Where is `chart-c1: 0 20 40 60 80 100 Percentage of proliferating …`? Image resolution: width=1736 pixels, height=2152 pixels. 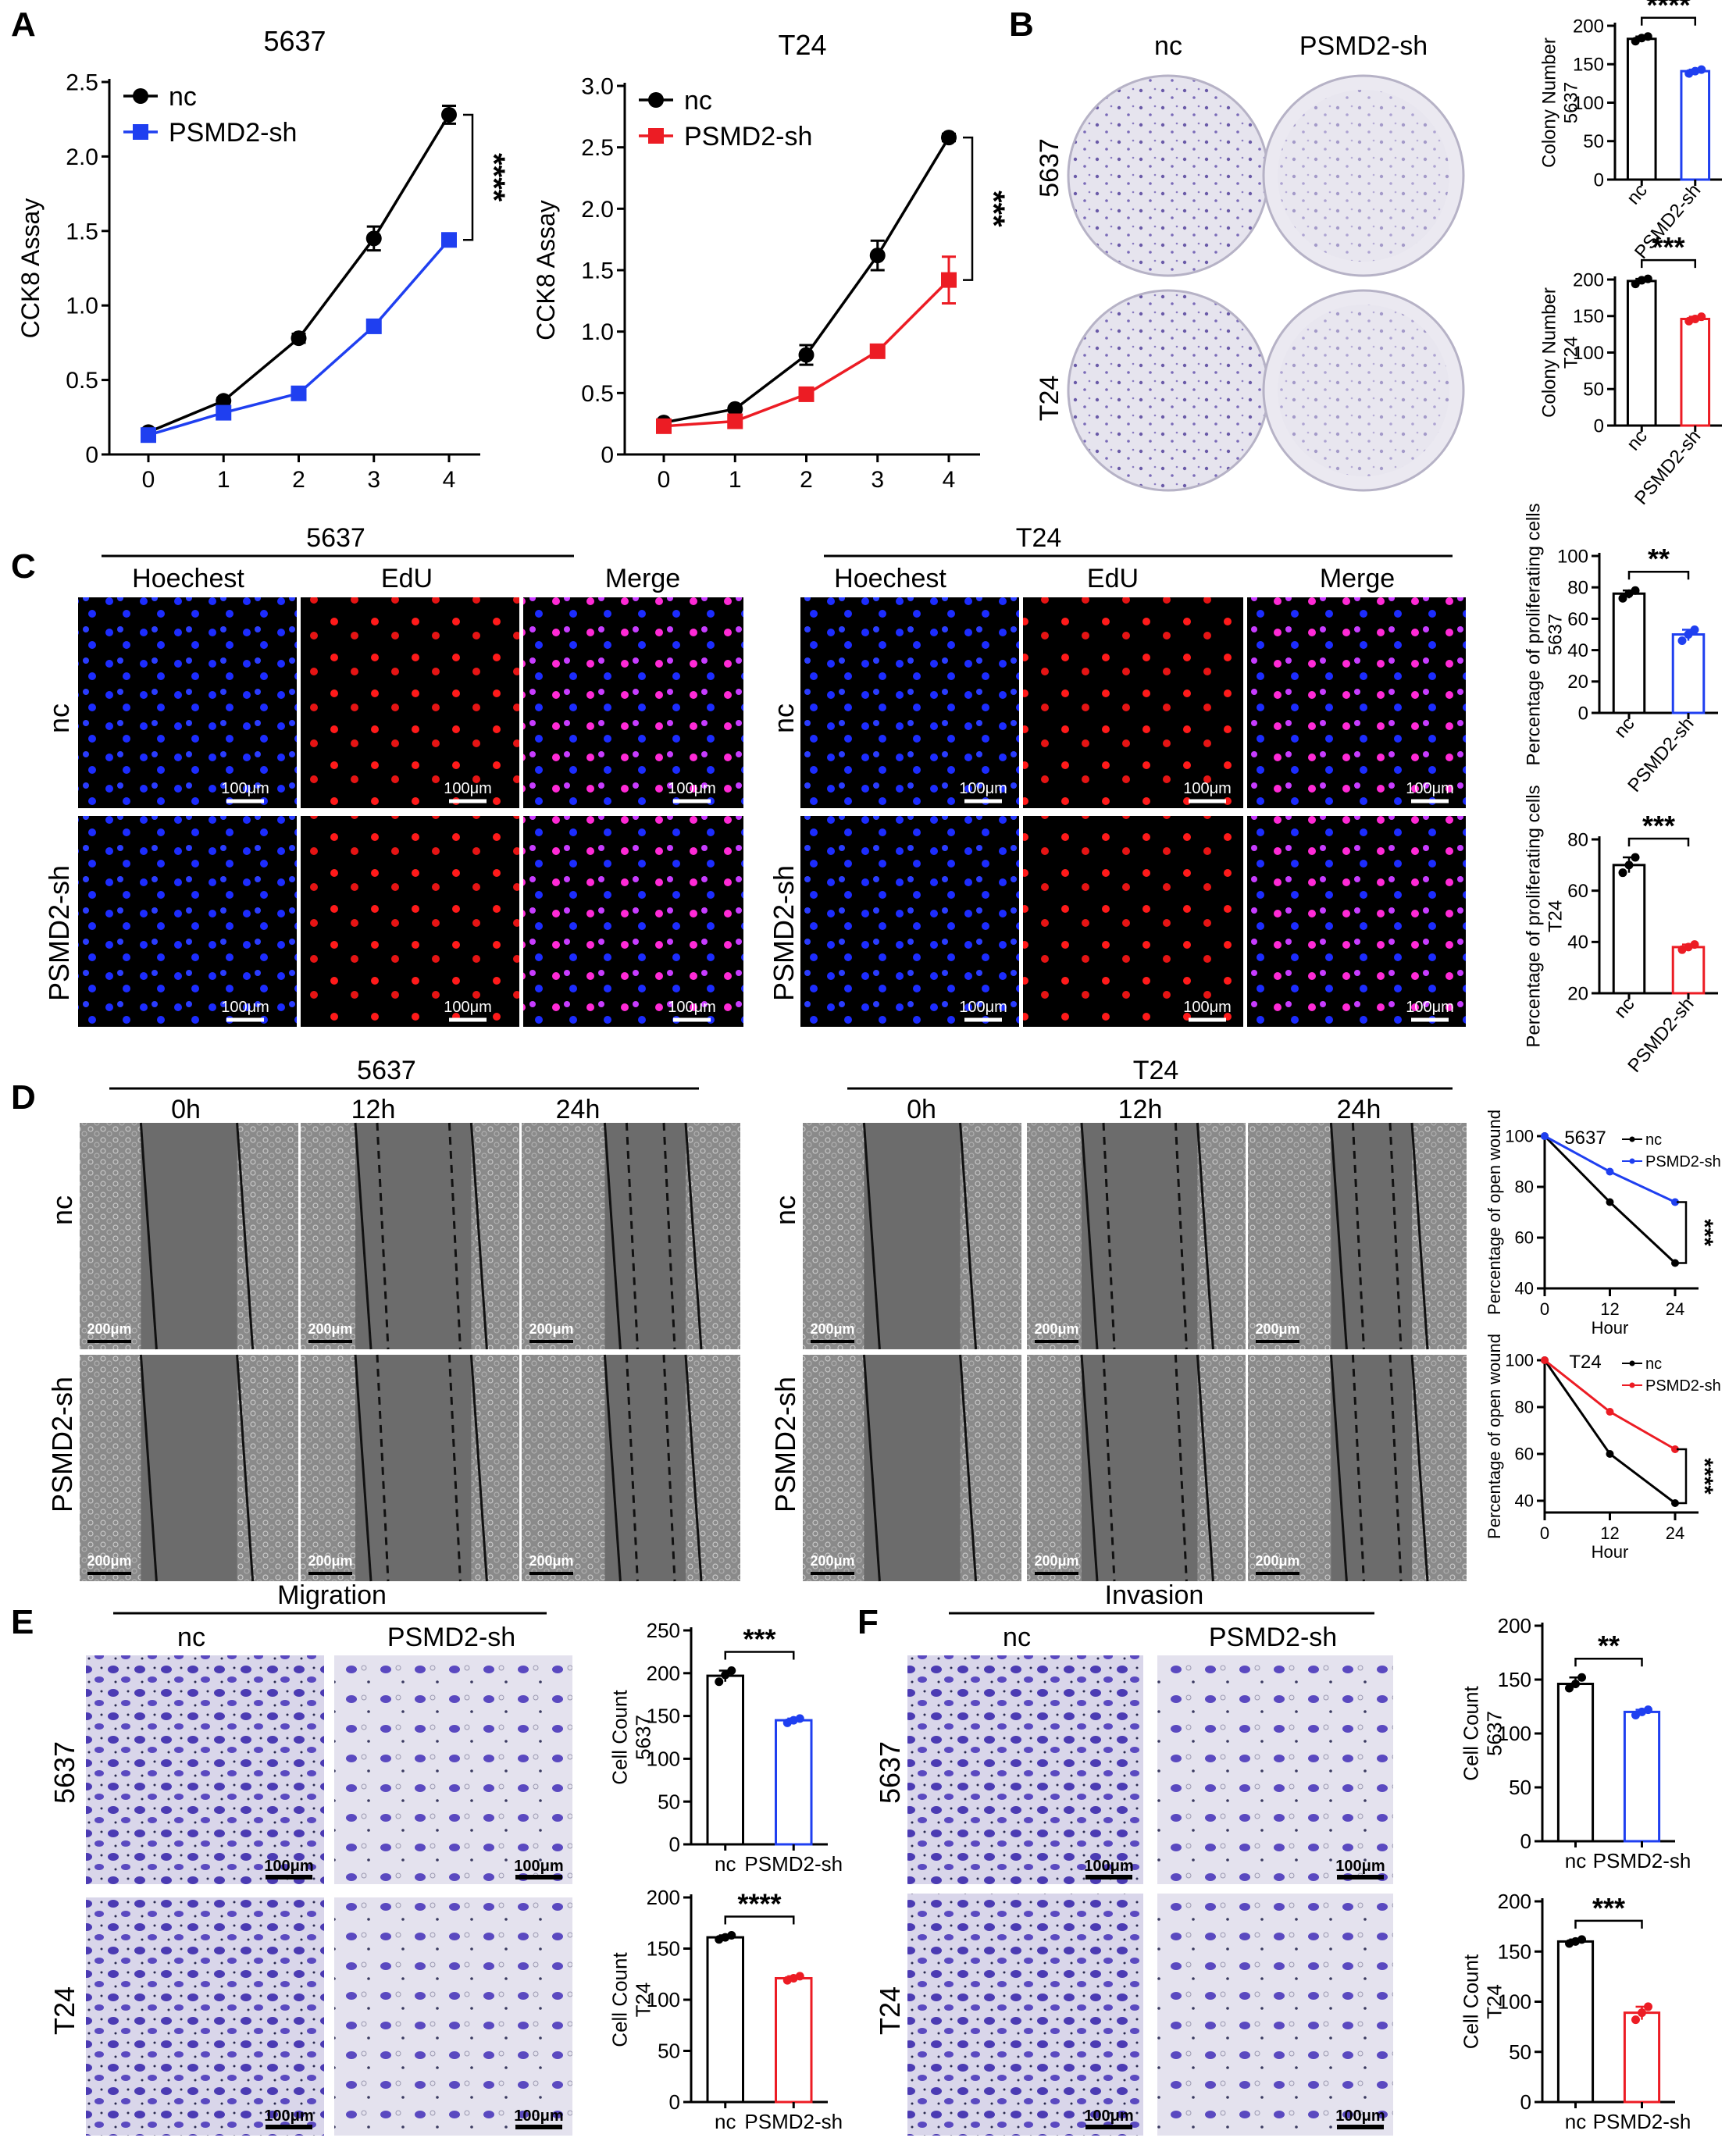 chart-c1: 0 20 40 60 80 100 Percentage of proliferating … is located at coordinates (1621, 649).